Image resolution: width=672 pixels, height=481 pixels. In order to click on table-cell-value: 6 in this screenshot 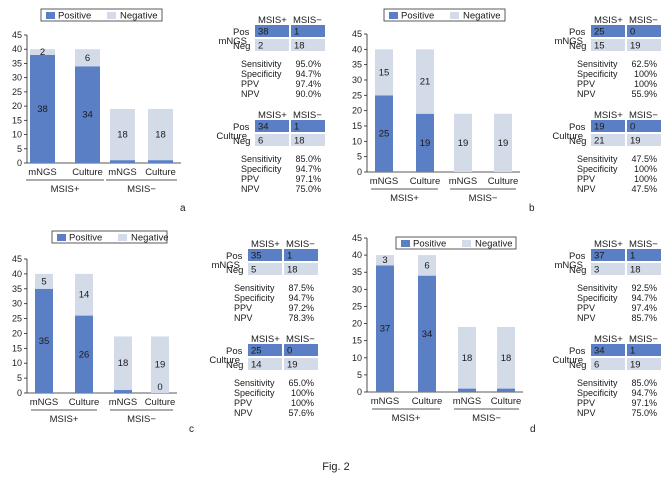, I will do `click(260, 141)`.